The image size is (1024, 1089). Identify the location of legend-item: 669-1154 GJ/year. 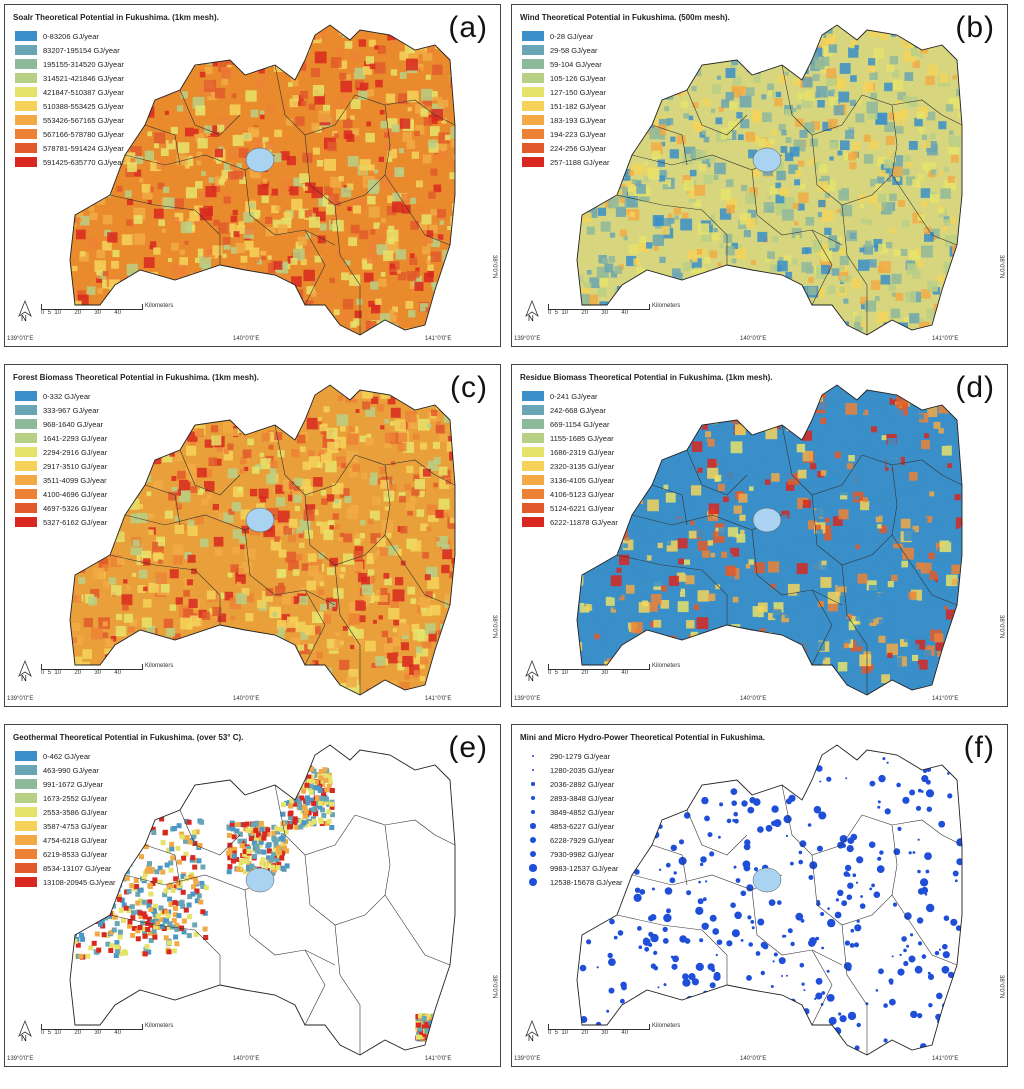
(570, 424).